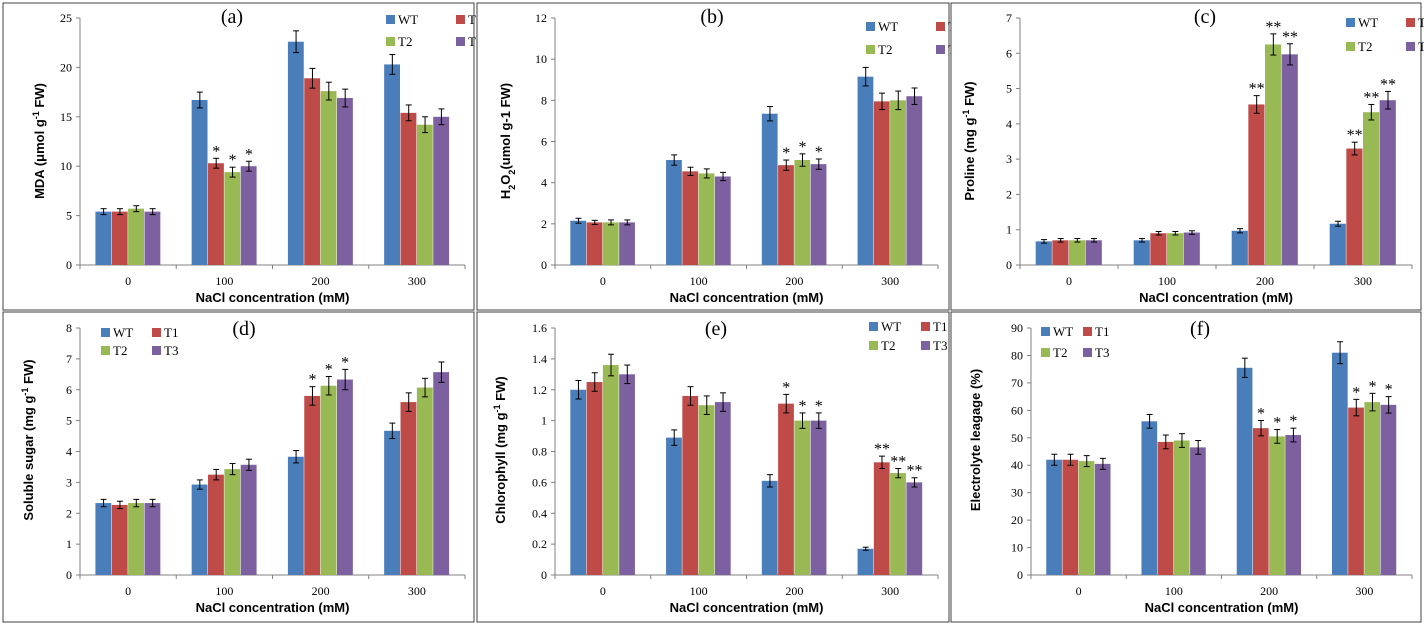  I want to click on legend-label: T1, so click(1421, 22).